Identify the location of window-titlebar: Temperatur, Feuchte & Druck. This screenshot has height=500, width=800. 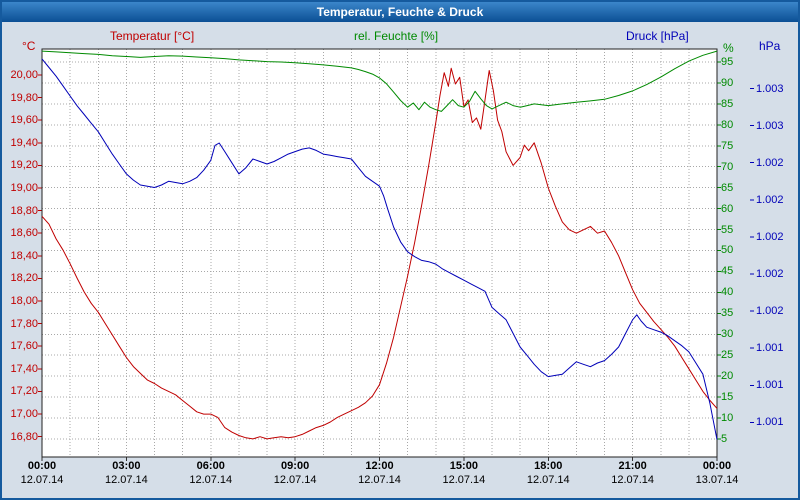
(400, 12).